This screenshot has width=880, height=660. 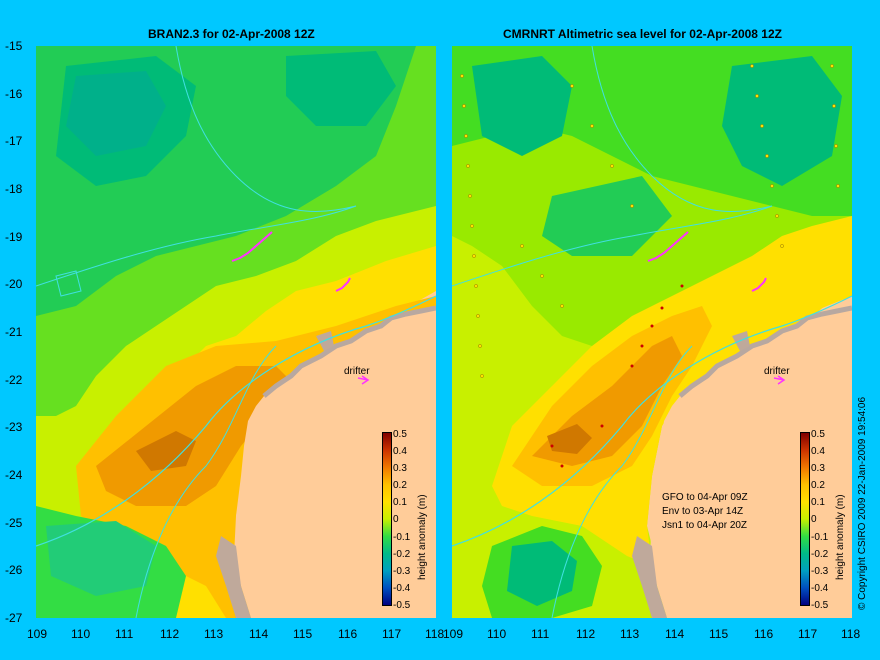 I want to click on info-line-jsn1: Jsn1 to 04-Apr 20Z, so click(x=705, y=525).